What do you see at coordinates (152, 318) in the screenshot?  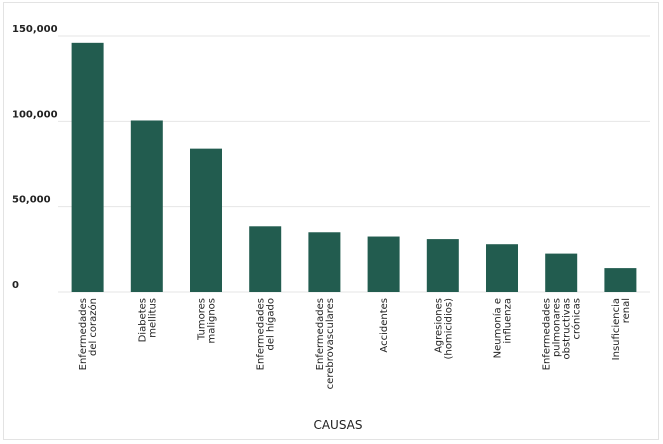 I see `x-tick-label-line: mellitus` at bounding box center [152, 318].